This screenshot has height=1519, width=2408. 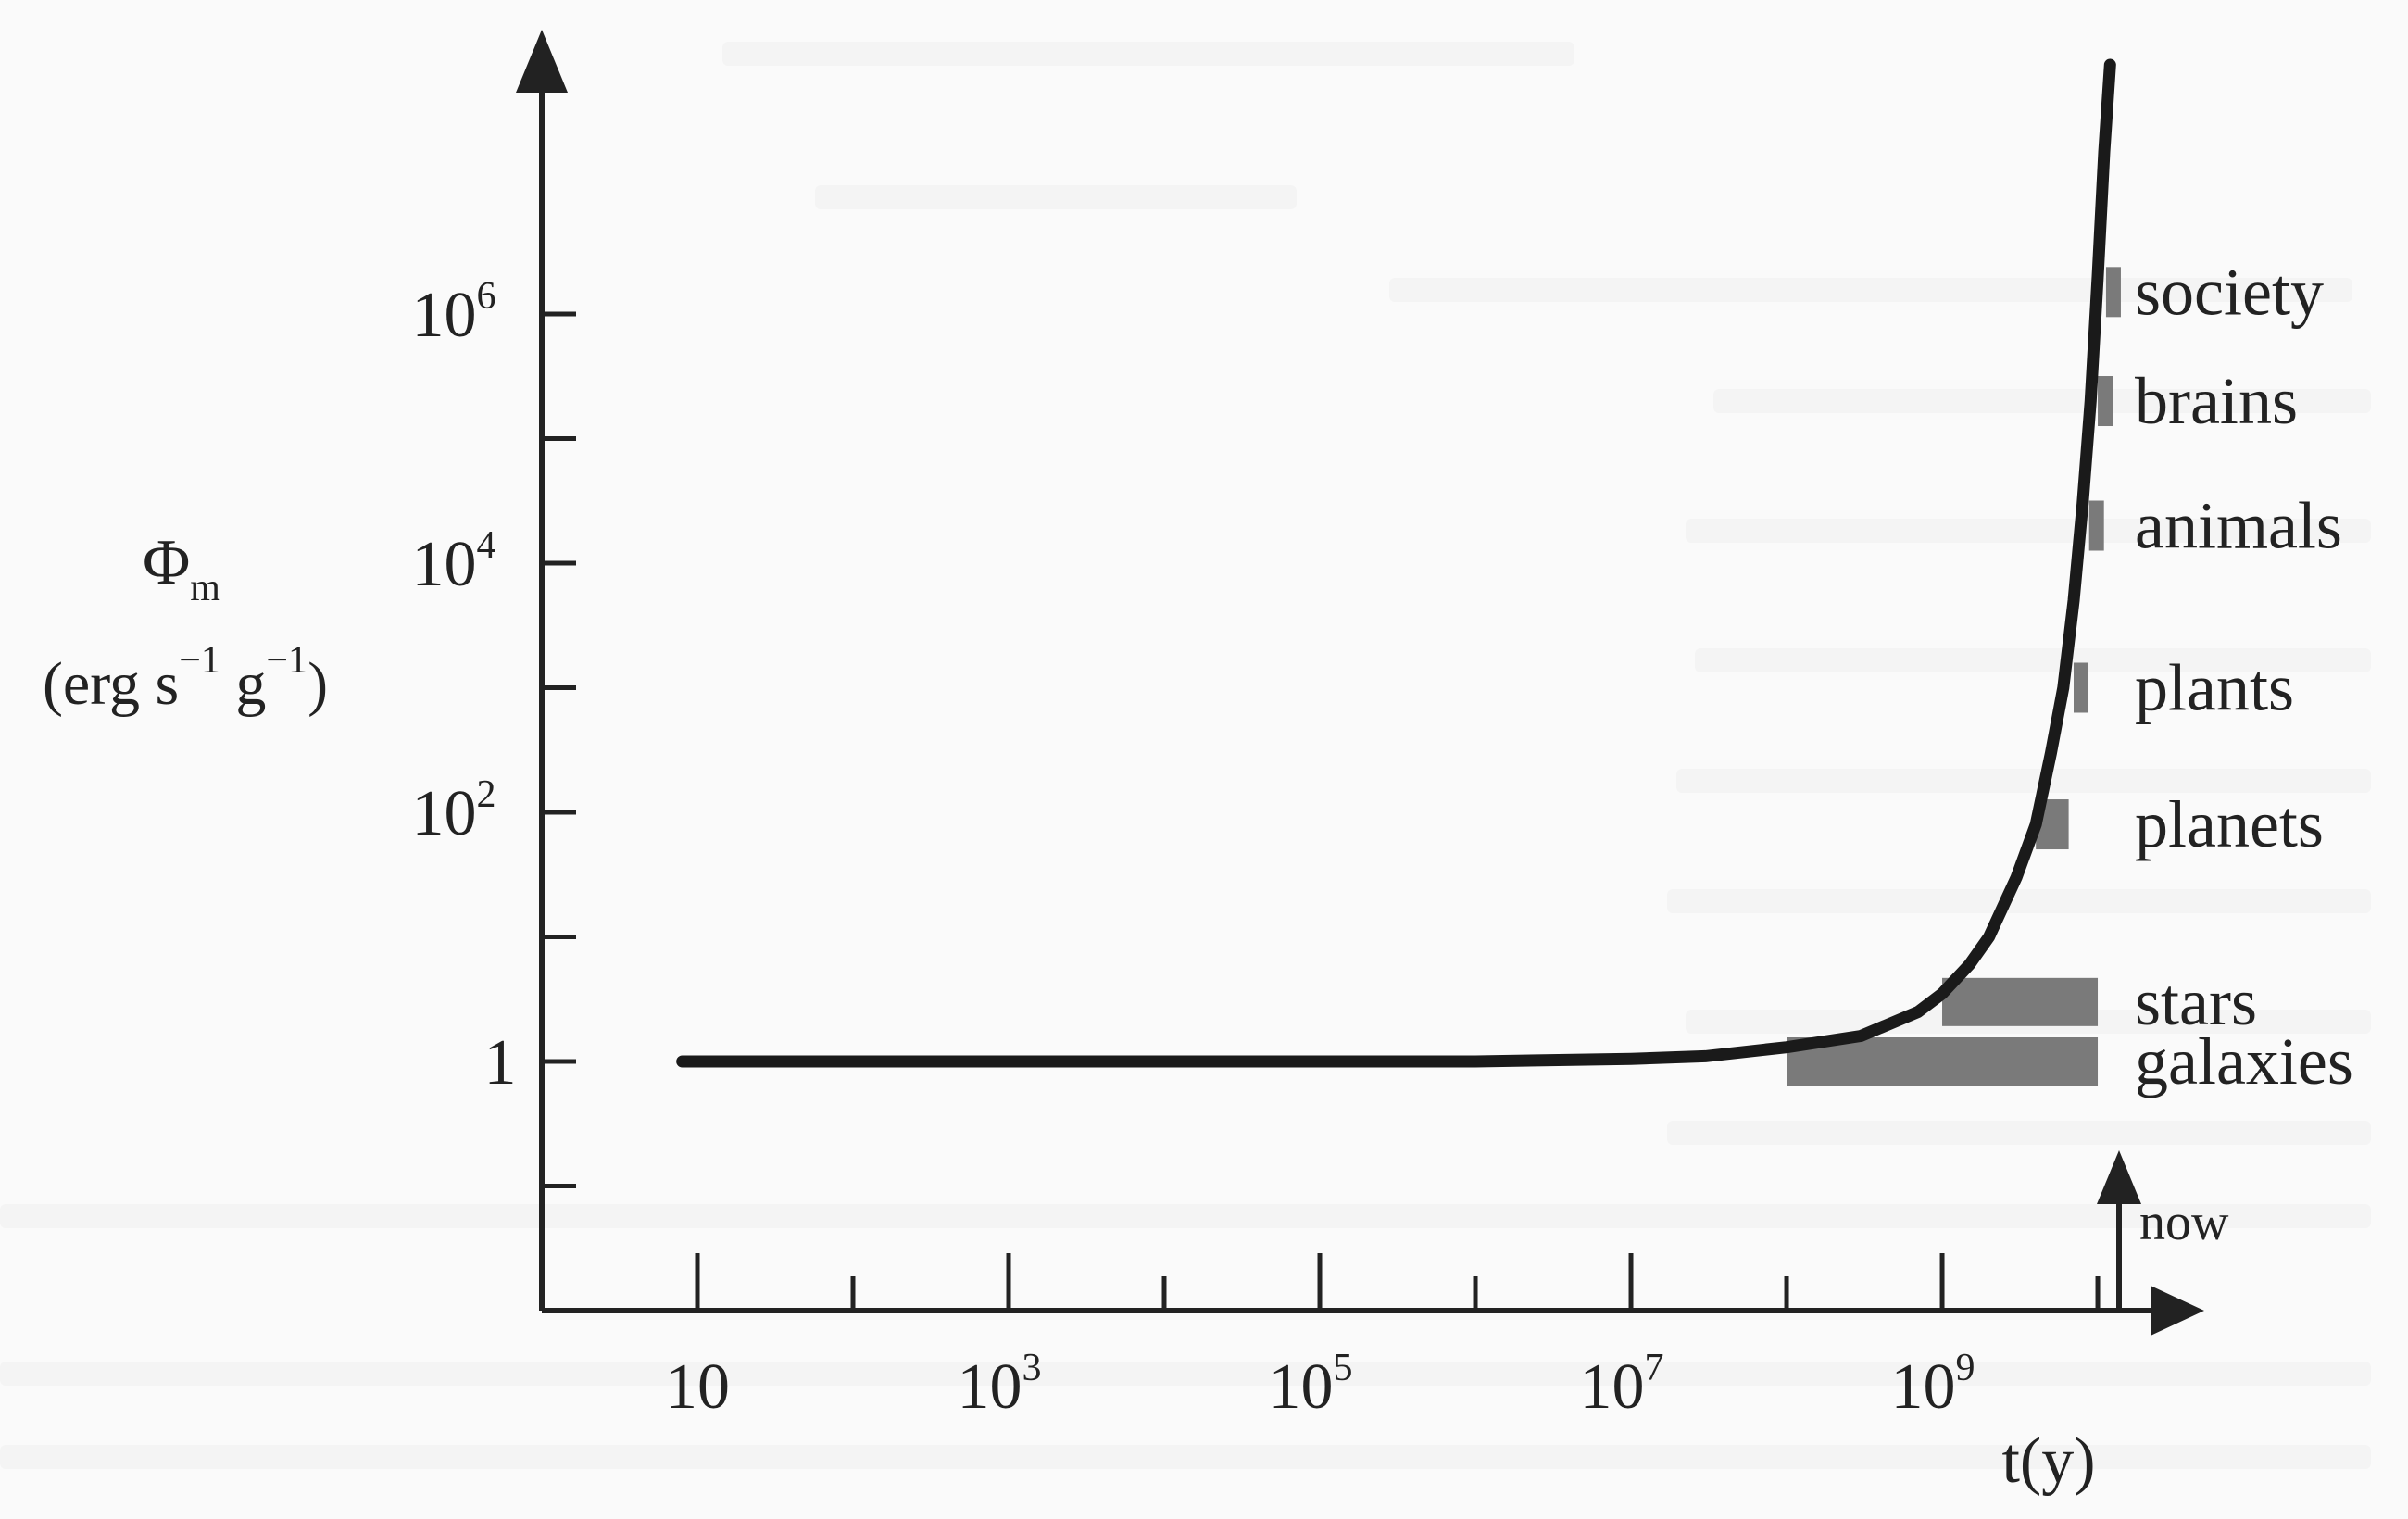 What do you see at coordinates (1933, 1385) in the screenshot?
I see `x-tick-label: 10⁹` at bounding box center [1933, 1385].